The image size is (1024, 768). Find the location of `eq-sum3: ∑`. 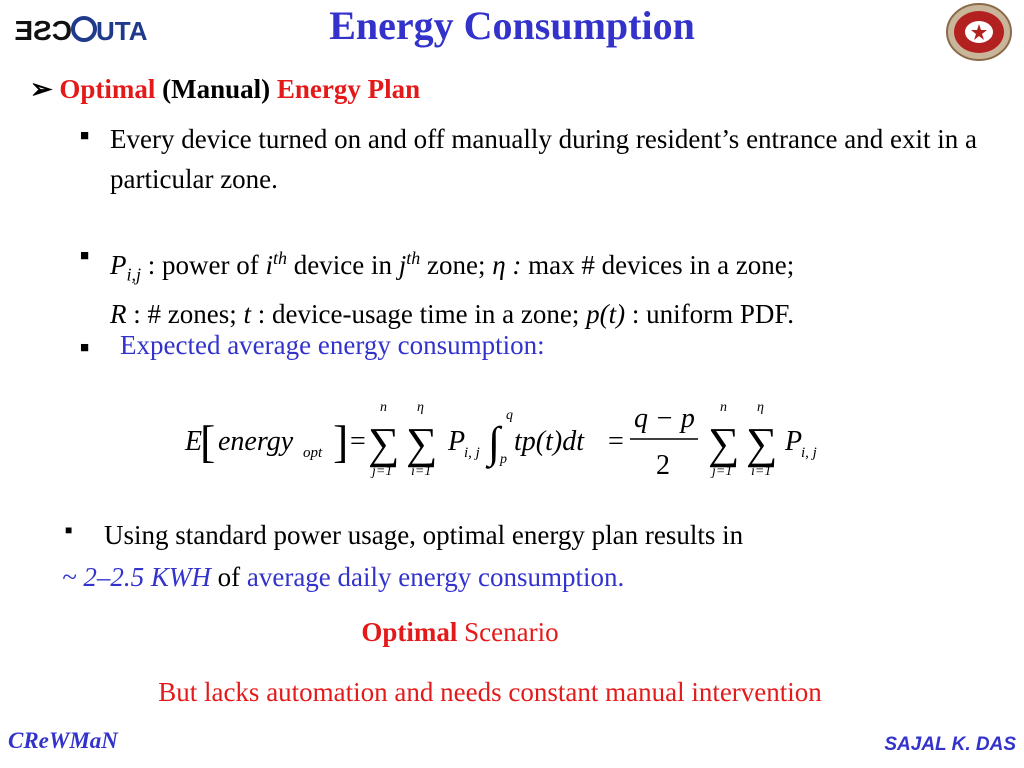

eq-sum3: ∑ is located at coordinates (723, 443).